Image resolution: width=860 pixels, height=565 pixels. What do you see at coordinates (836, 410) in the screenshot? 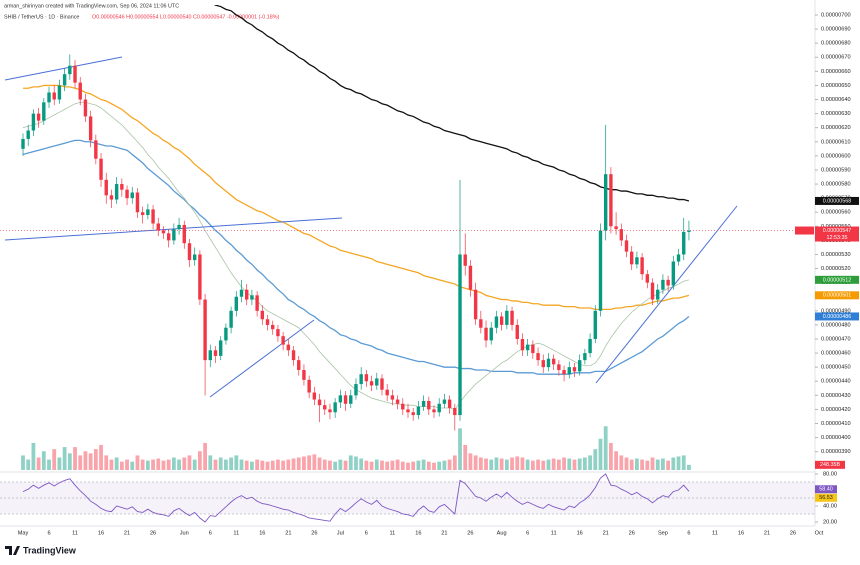
I see `y-tick-label: 0.00000420` at bounding box center [836, 410].